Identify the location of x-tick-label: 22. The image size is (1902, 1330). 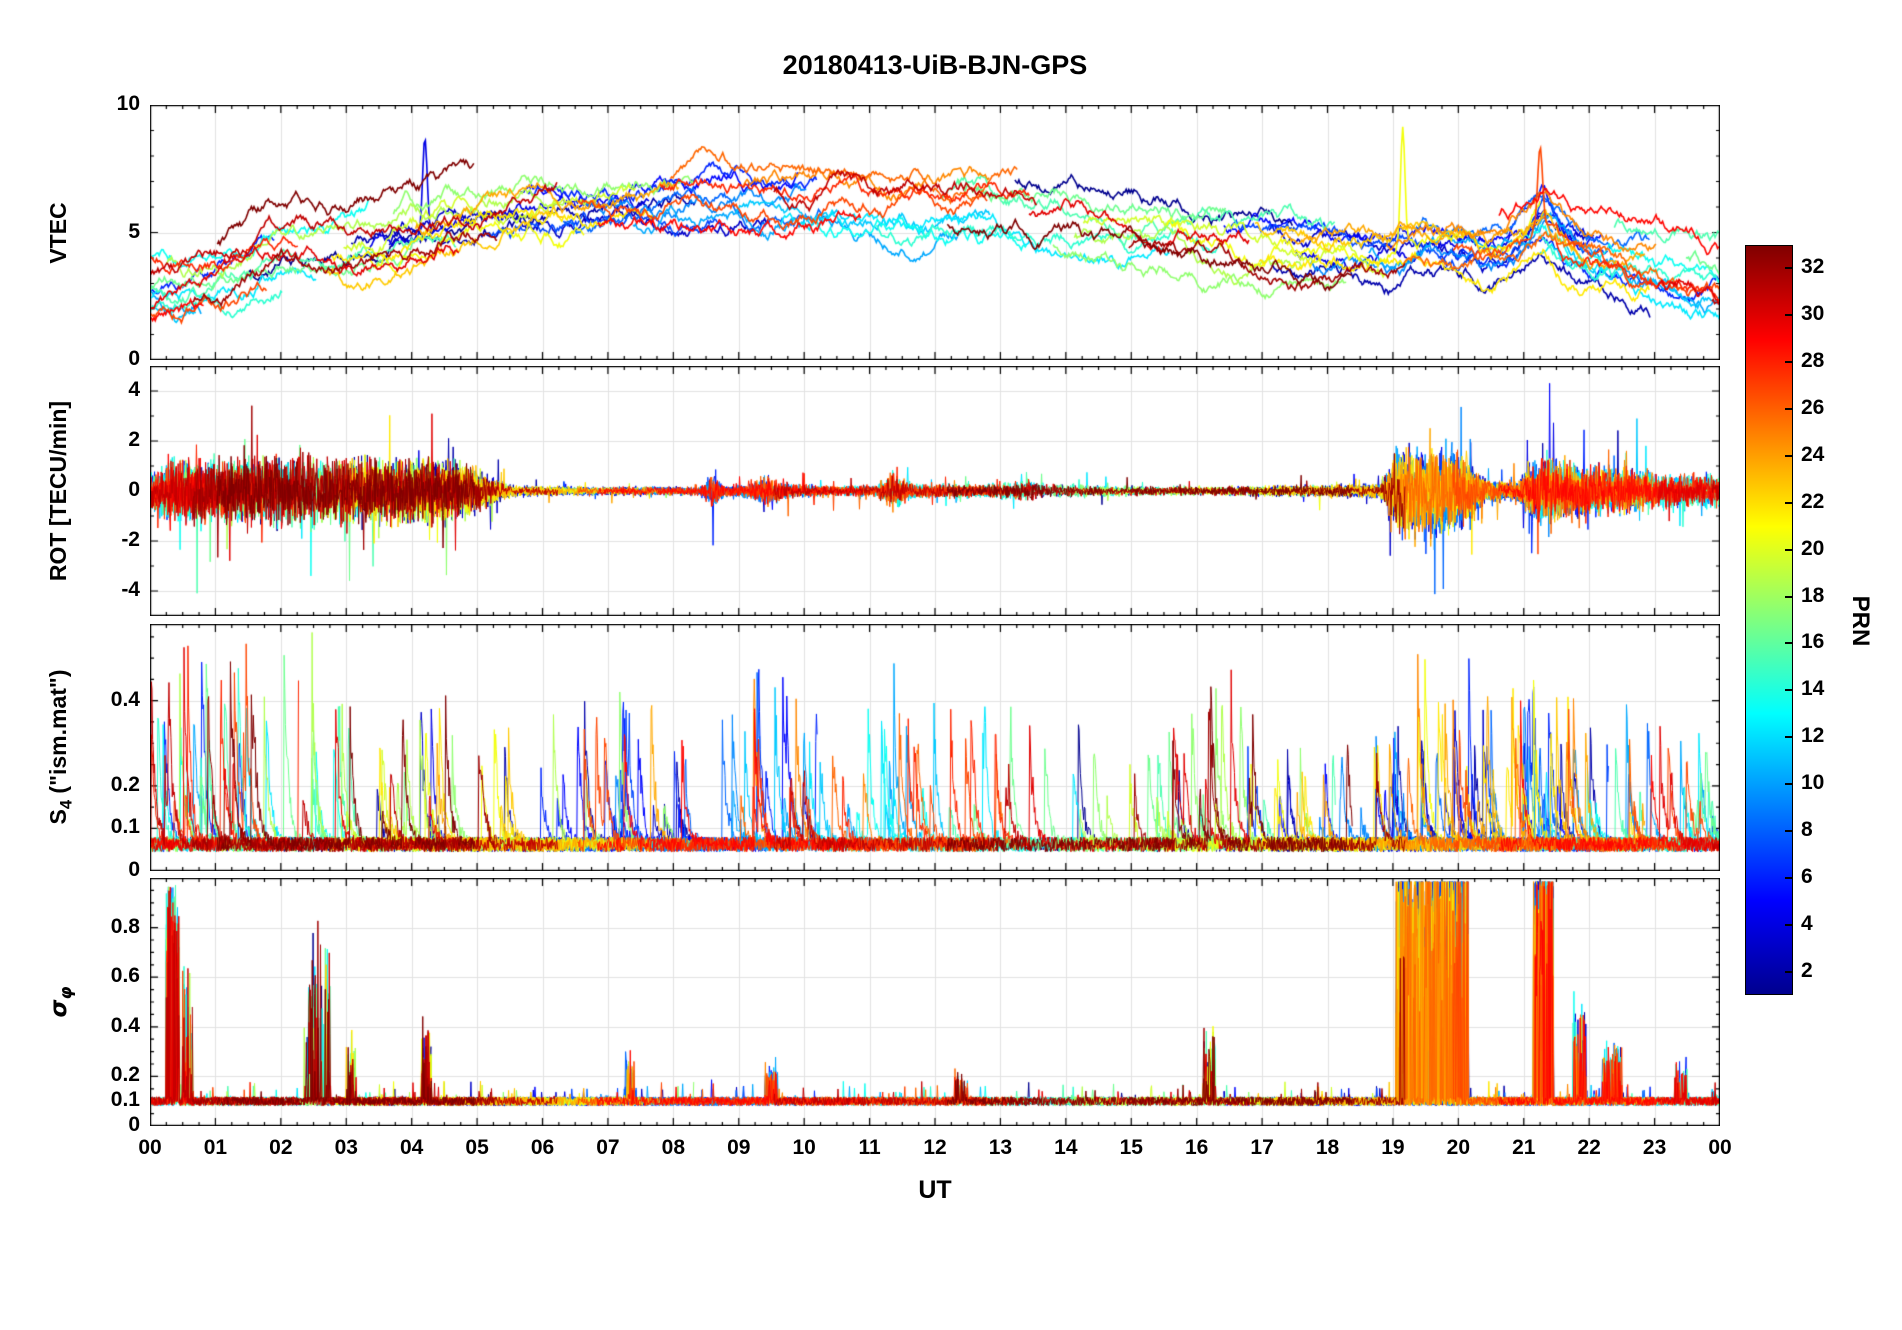
(1589, 1147).